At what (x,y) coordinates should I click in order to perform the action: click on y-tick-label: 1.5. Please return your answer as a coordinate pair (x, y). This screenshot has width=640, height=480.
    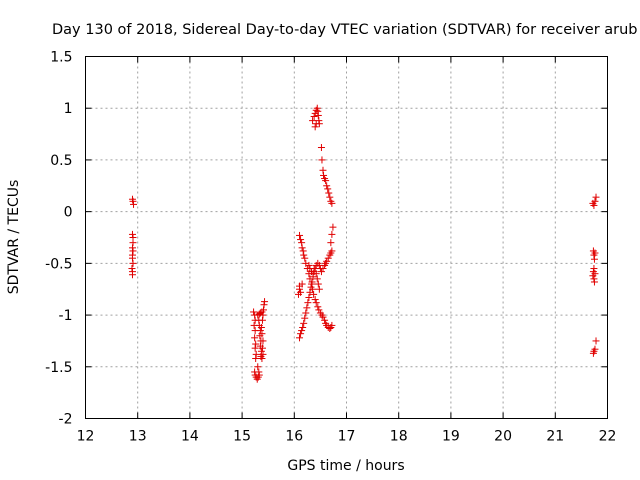
    Looking at the image, I should click on (61, 58).